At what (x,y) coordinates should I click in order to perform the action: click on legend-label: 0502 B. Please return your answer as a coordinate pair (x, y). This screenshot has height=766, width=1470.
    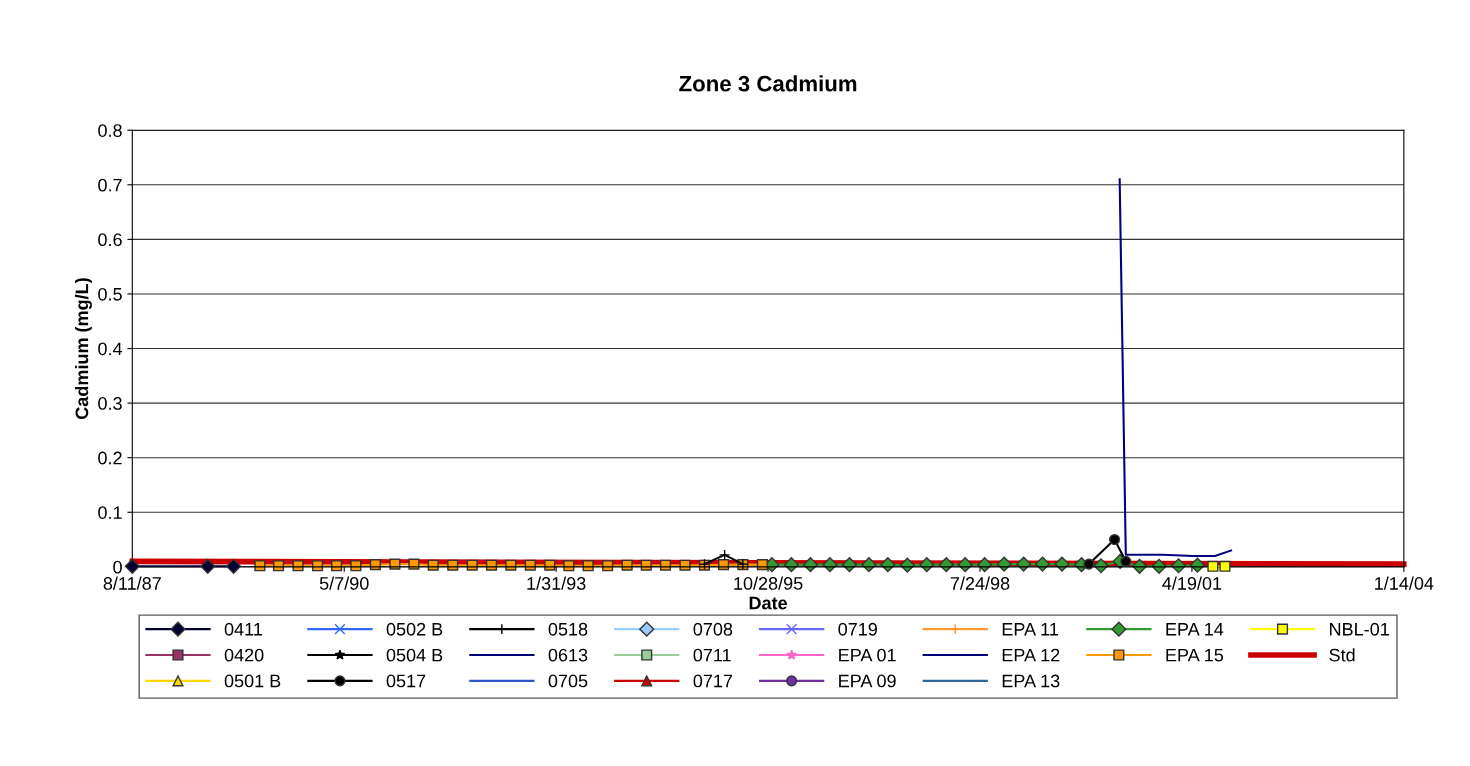
    Looking at the image, I should click on (414, 629).